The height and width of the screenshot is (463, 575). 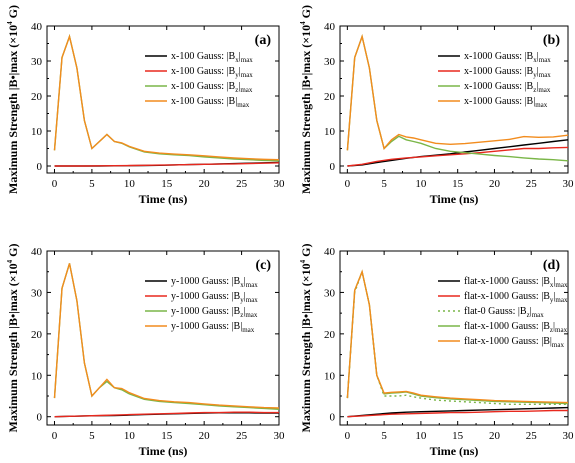 What do you see at coordinates (213, 327) in the screenshot?
I see `legend-entry: y-1000 Gauss: |B|max` at bounding box center [213, 327].